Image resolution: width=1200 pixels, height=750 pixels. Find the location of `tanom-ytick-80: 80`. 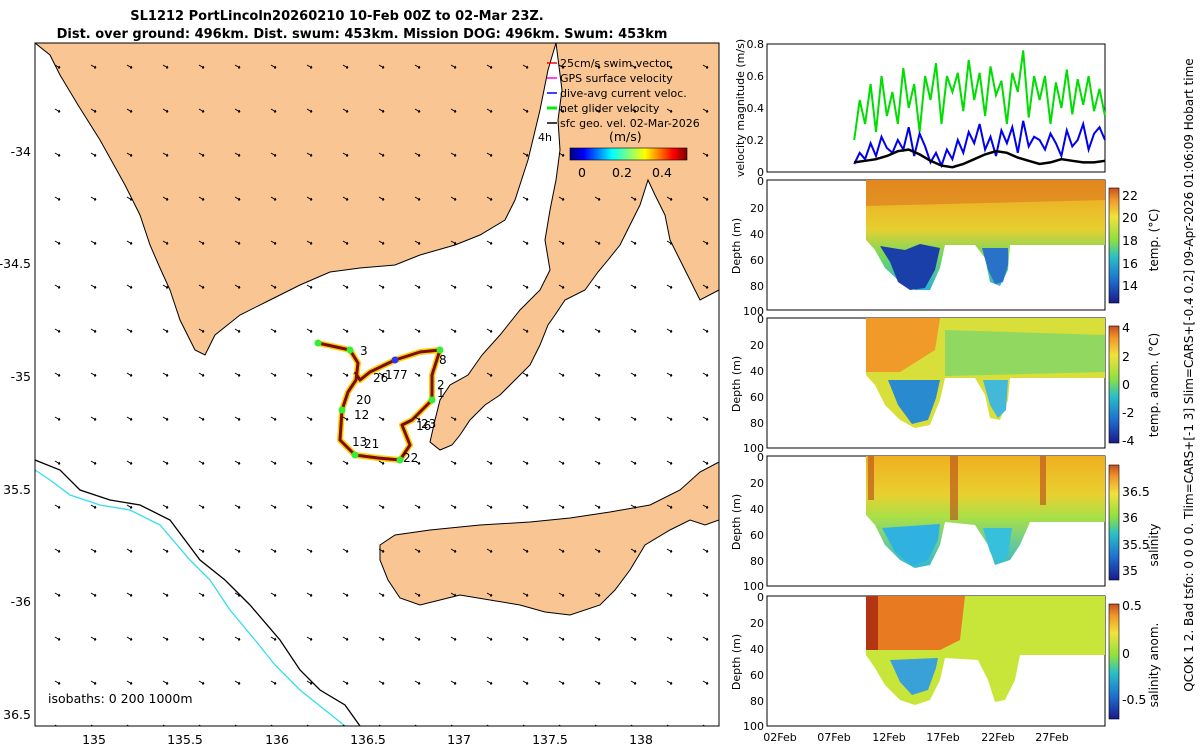

tanom-ytick-80: 80 is located at coordinates (757, 423).